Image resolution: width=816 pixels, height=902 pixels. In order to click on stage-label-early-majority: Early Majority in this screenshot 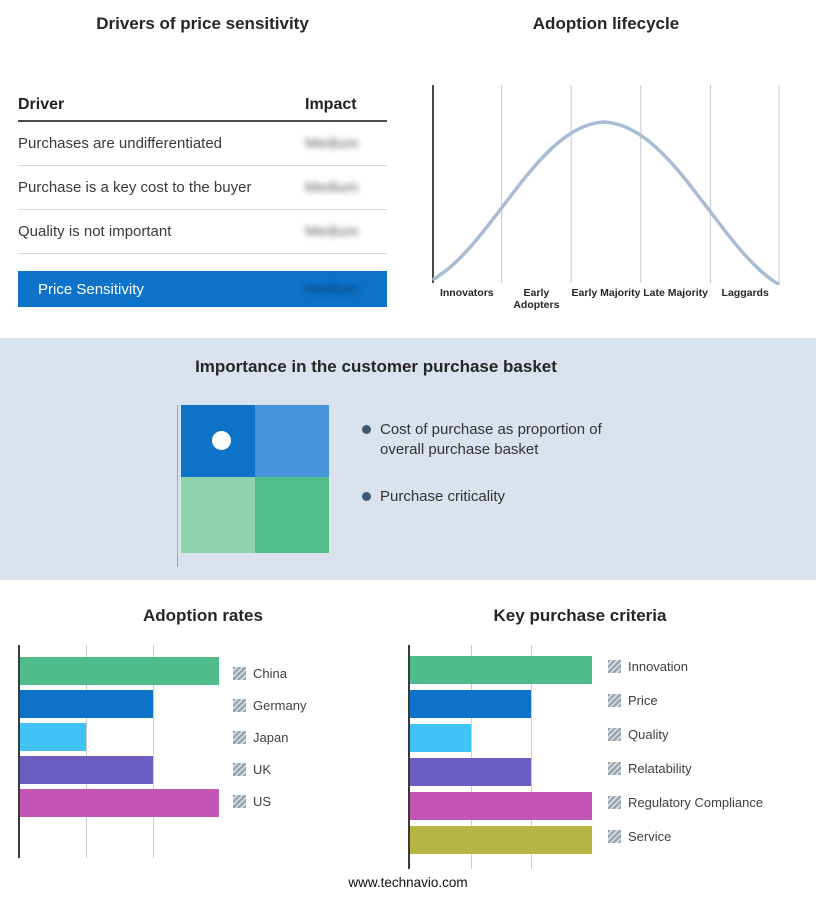, I will do `click(606, 293)`.